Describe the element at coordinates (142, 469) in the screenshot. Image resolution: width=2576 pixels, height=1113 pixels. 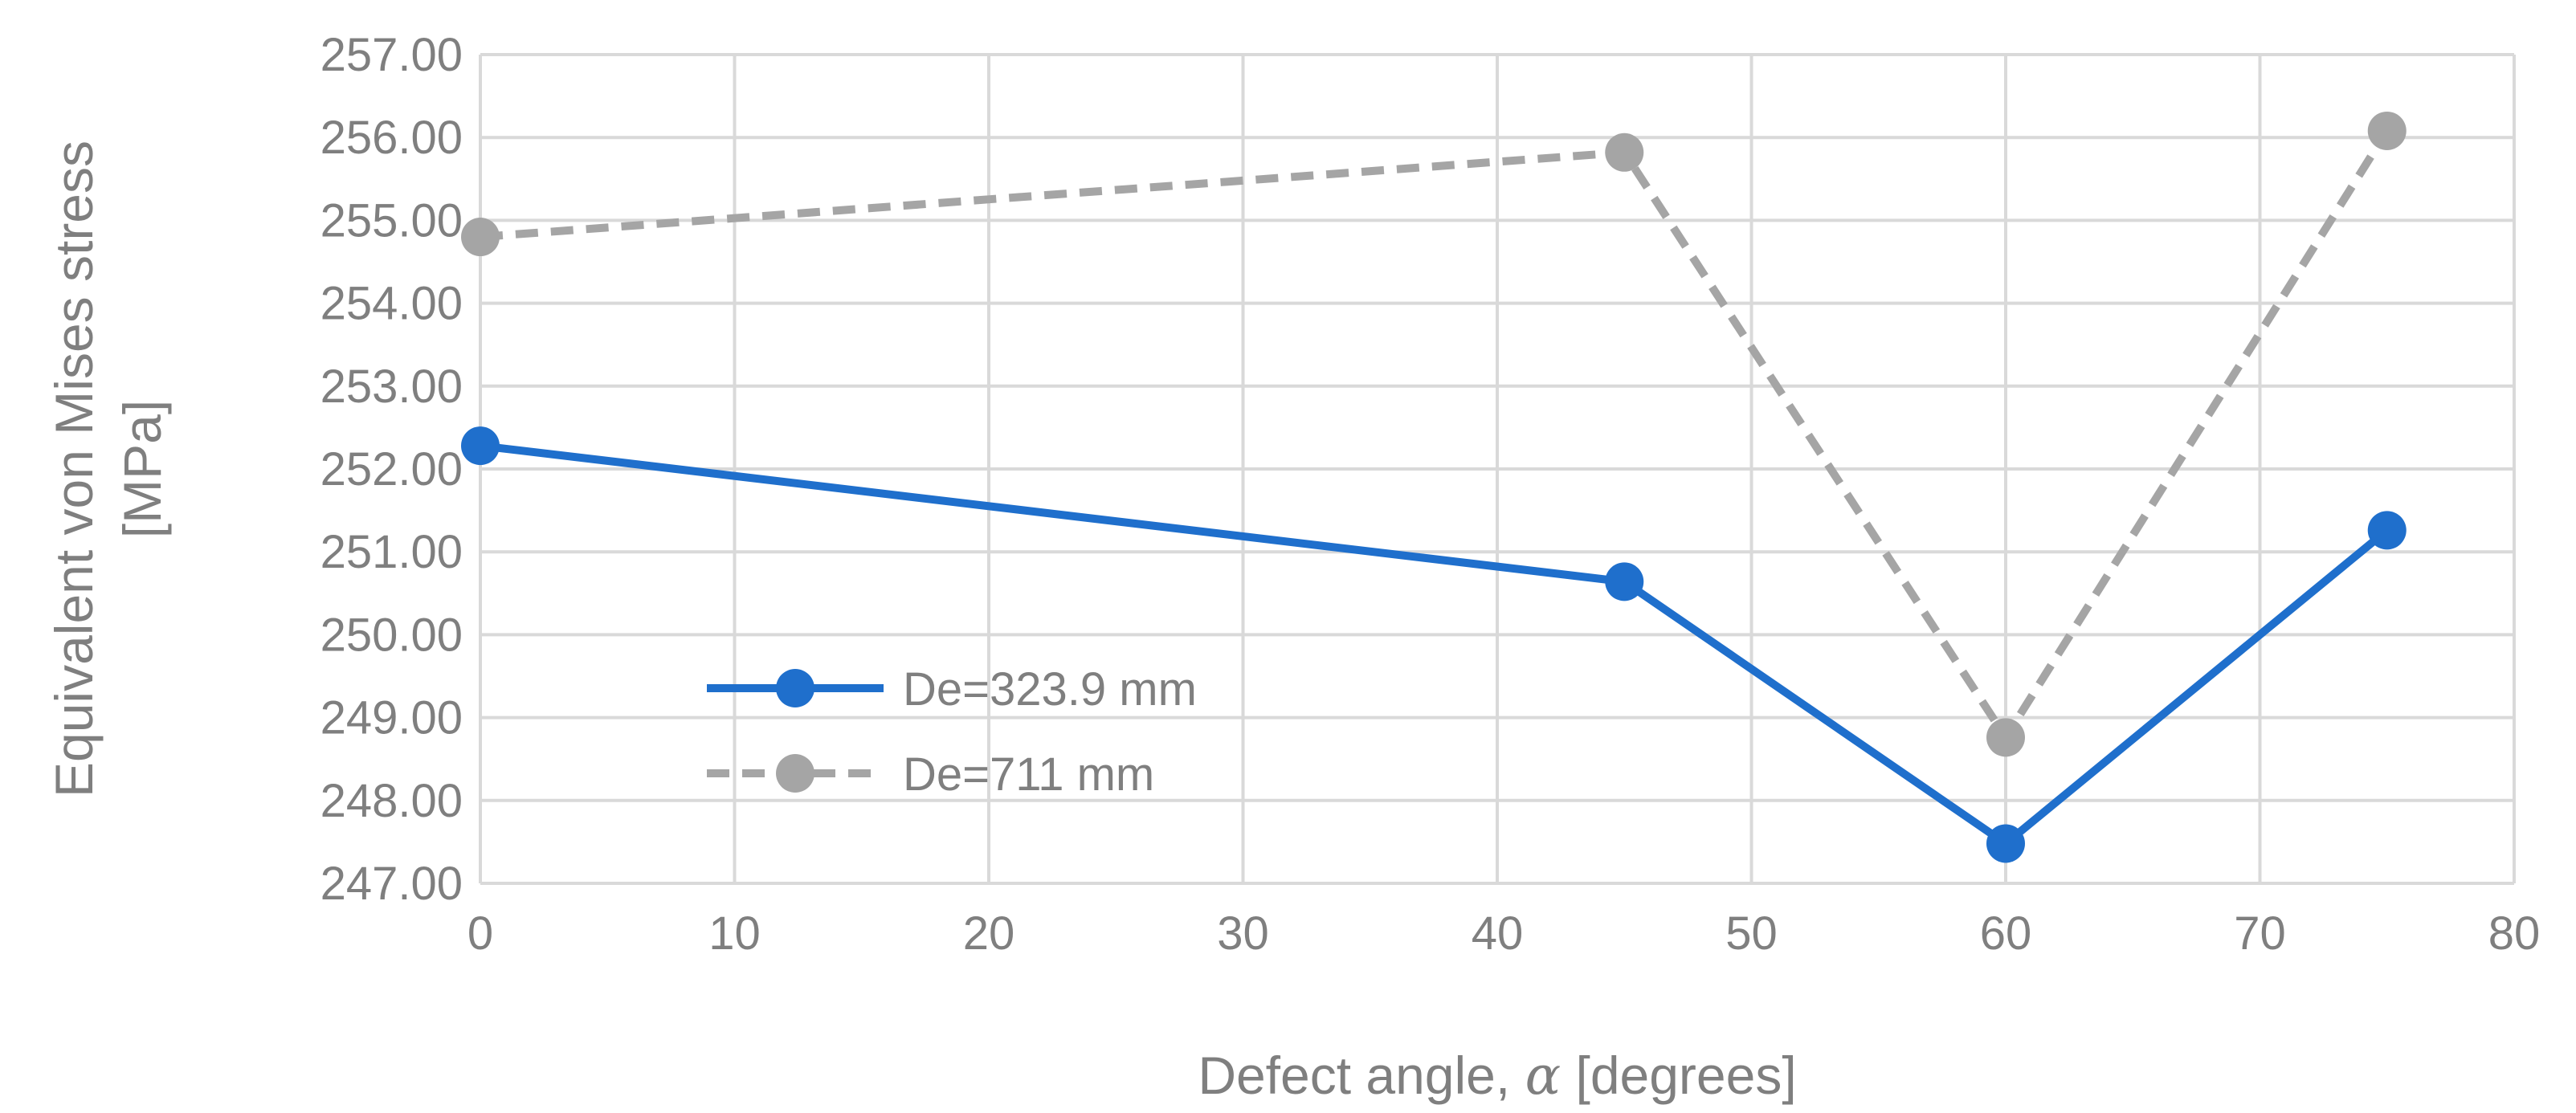
I see `y-axis-title-line-2: [MPa]` at that location.